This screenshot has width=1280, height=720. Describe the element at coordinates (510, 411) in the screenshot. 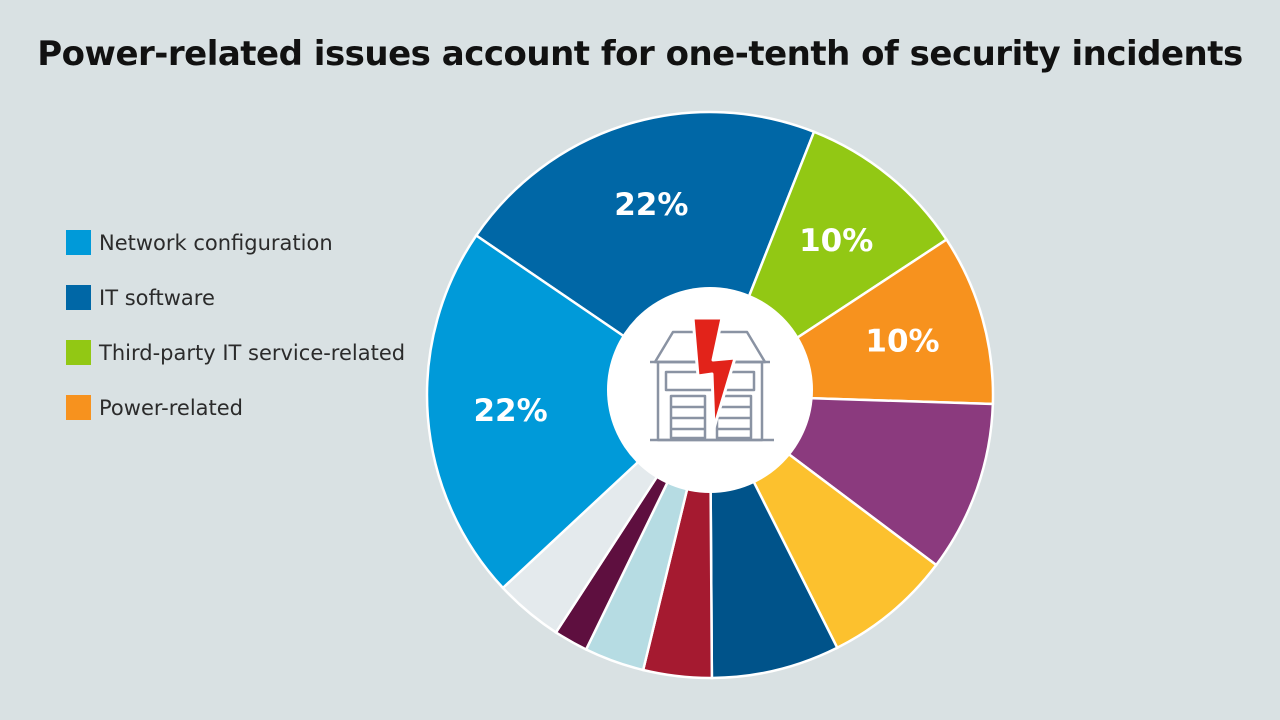

I see `slice-label-10: 22%` at that location.